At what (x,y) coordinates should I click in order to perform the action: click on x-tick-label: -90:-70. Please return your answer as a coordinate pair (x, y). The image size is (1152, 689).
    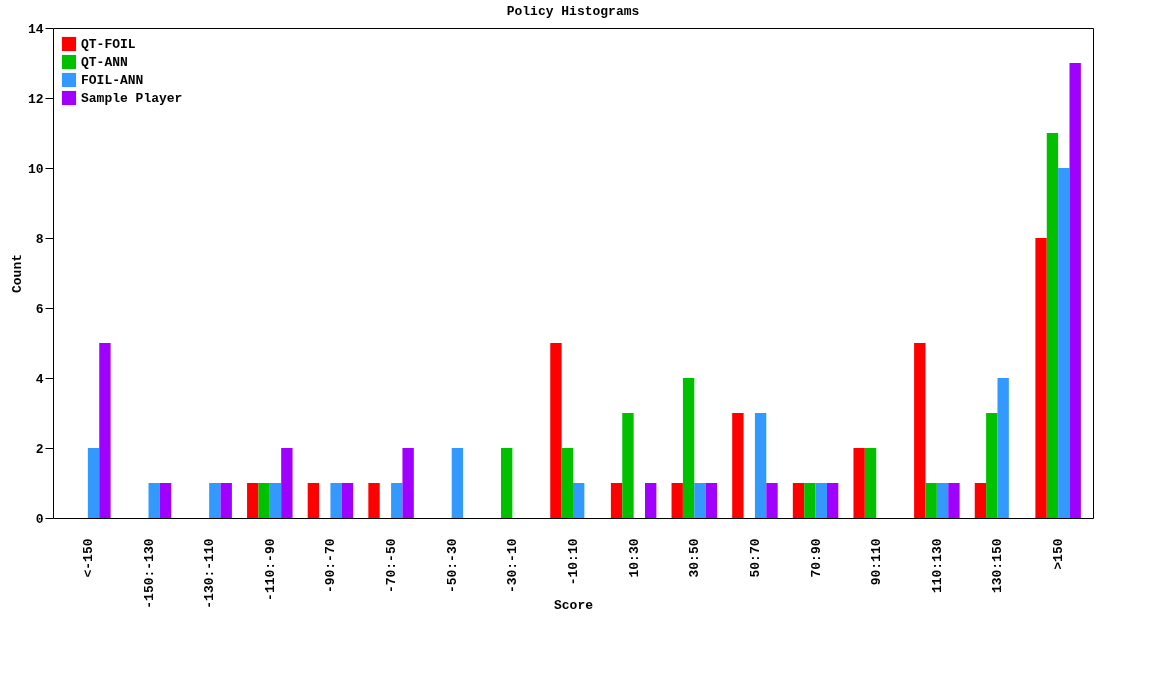
    Looking at the image, I should click on (331, 566).